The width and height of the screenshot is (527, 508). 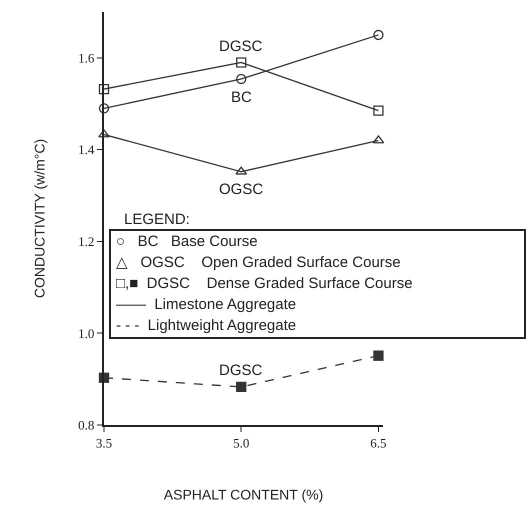 I want to click on x-tick-label: 5.0, so click(x=241, y=443).